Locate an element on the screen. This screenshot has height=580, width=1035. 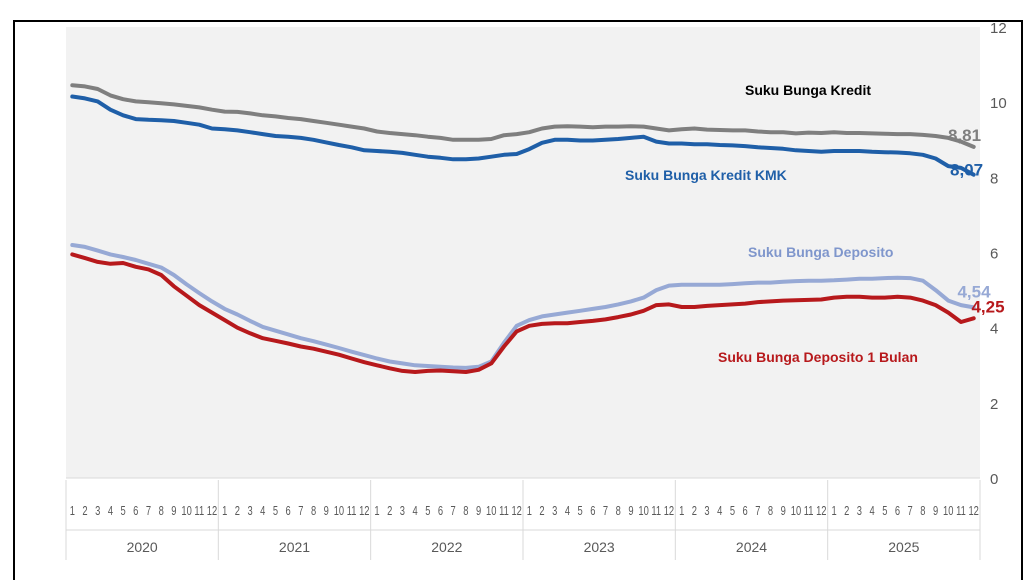
x-year-label: 2021 is located at coordinates (294, 547).